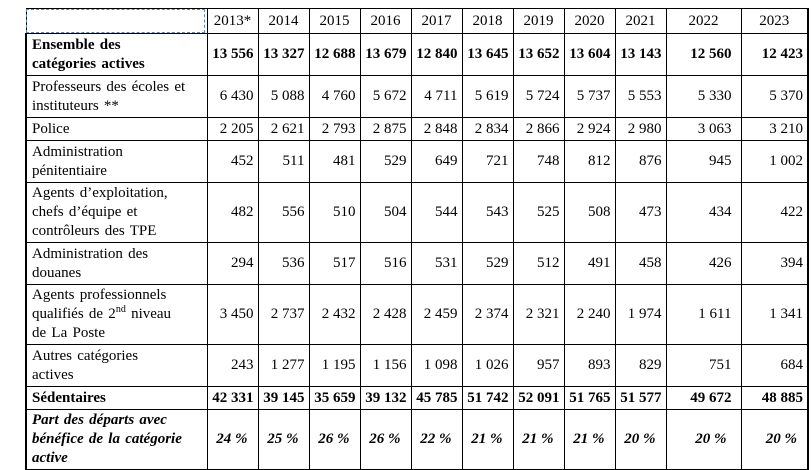 The image size is (811, 470). Describe the element at coordinates (283, 54) in the screenshot. I see `value-cell: 13 327` at that location.